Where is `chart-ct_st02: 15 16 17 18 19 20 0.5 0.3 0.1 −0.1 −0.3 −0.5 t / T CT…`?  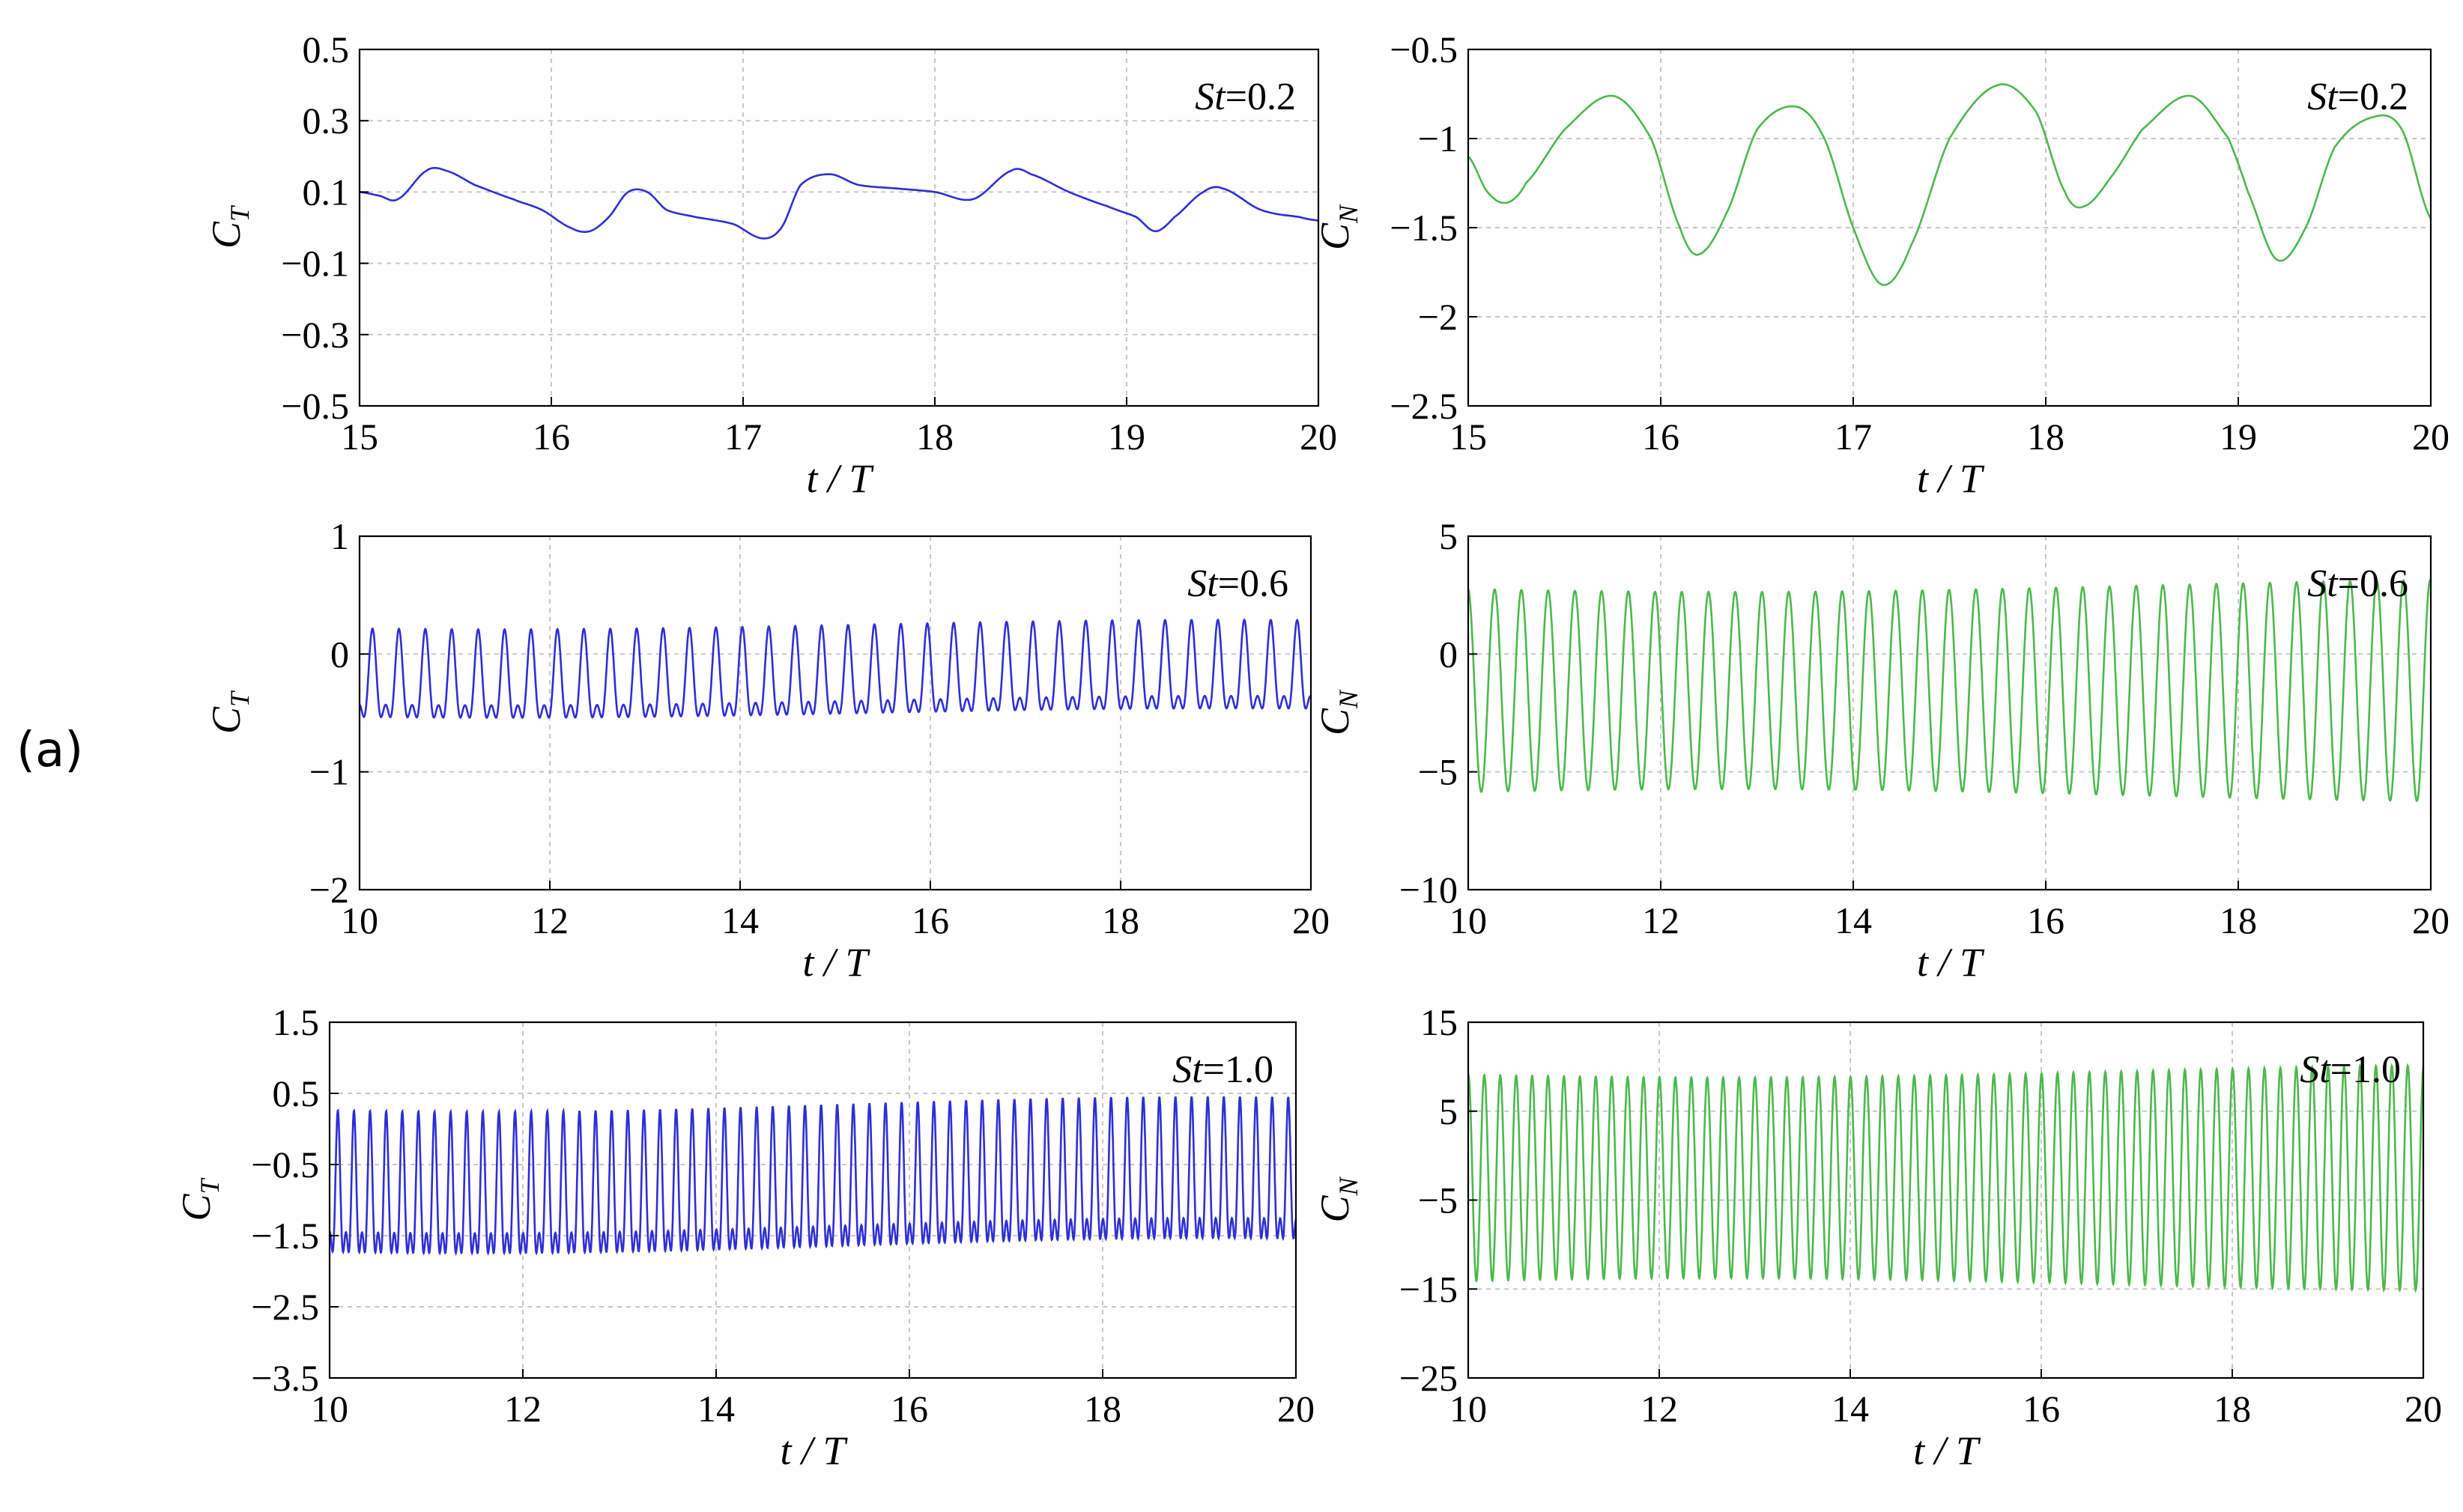
chart-ct_st02: 15 16 17 18 19 20 0.5 0.3 0.1 −0.1 −0.3 −0.5 t / T CT… is located at coordinates (770, 264).